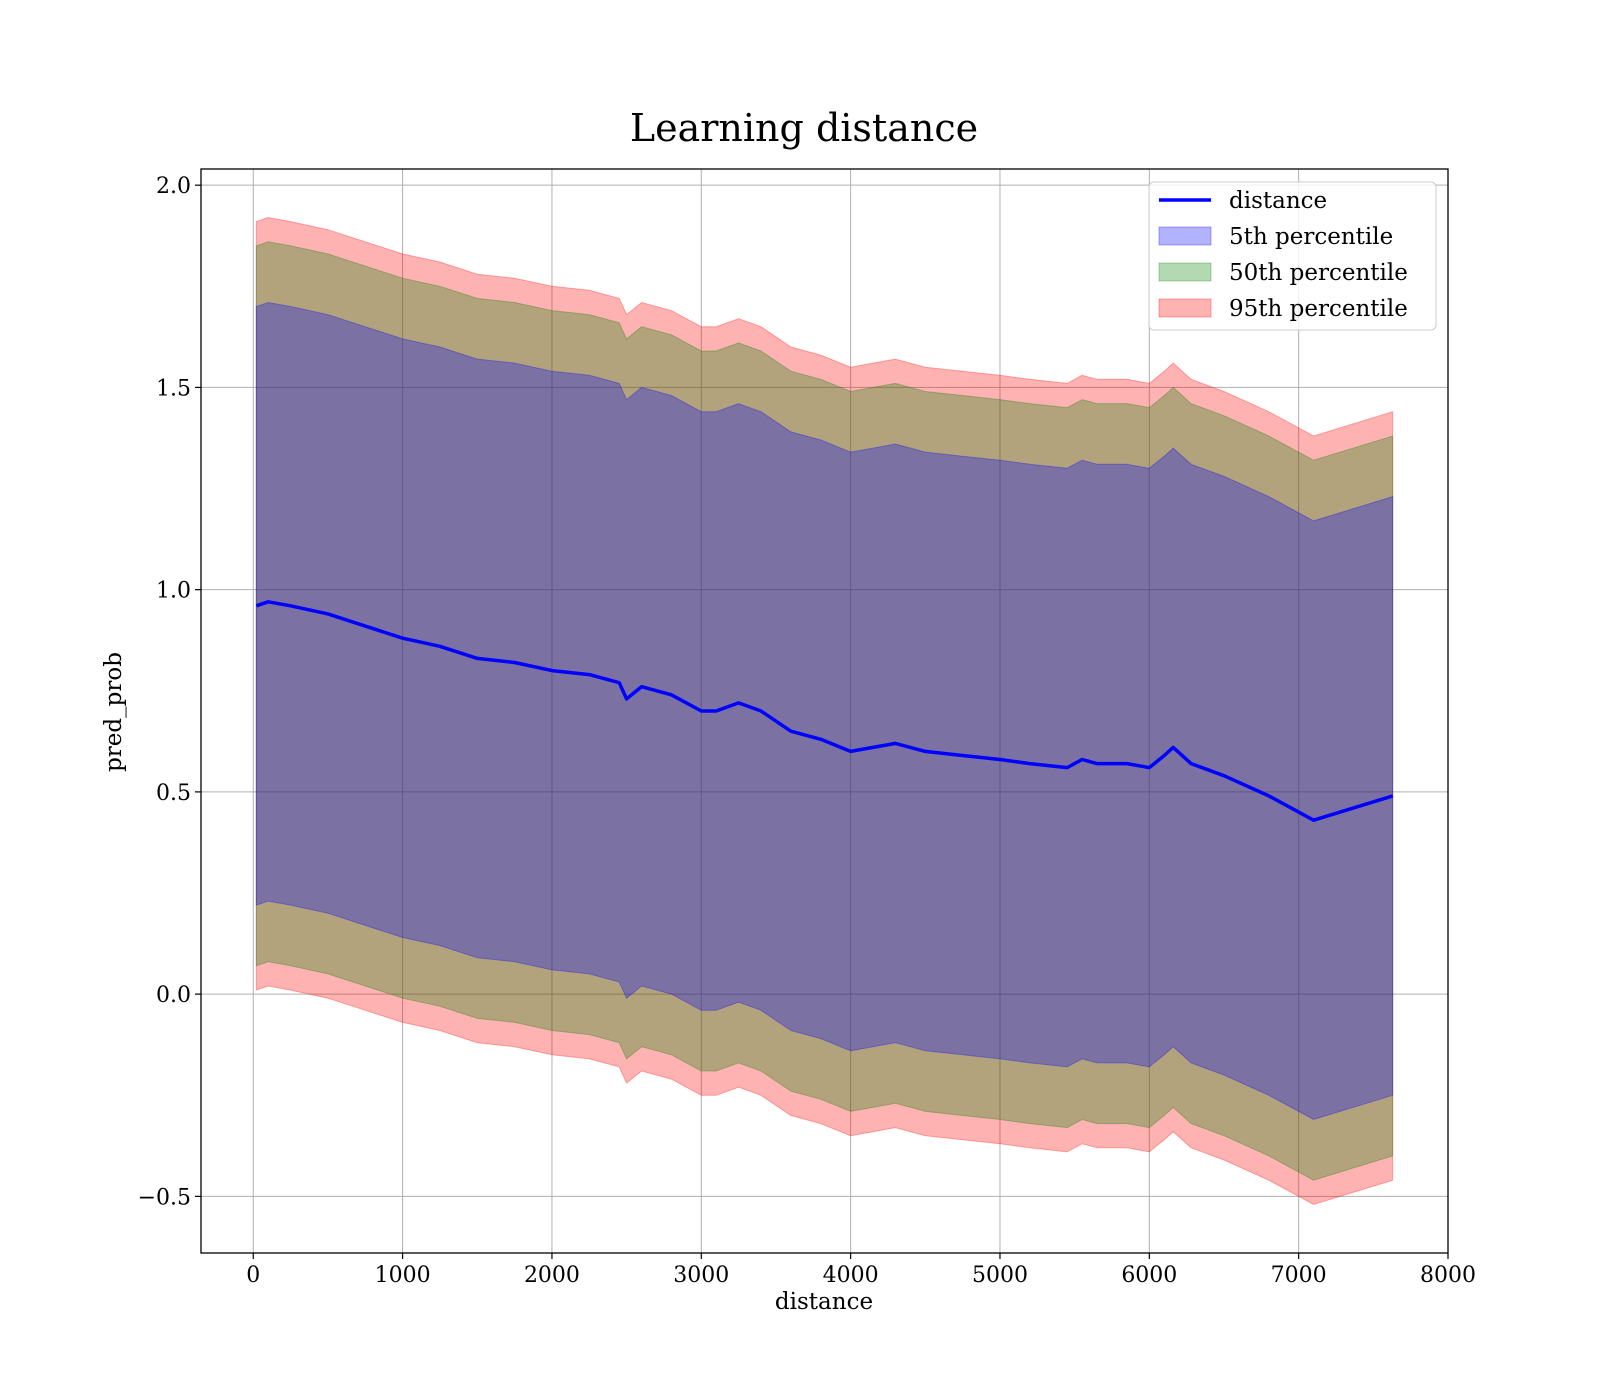  I want to click on legend-50th-label: 50th percentile, so click(1318, 273).